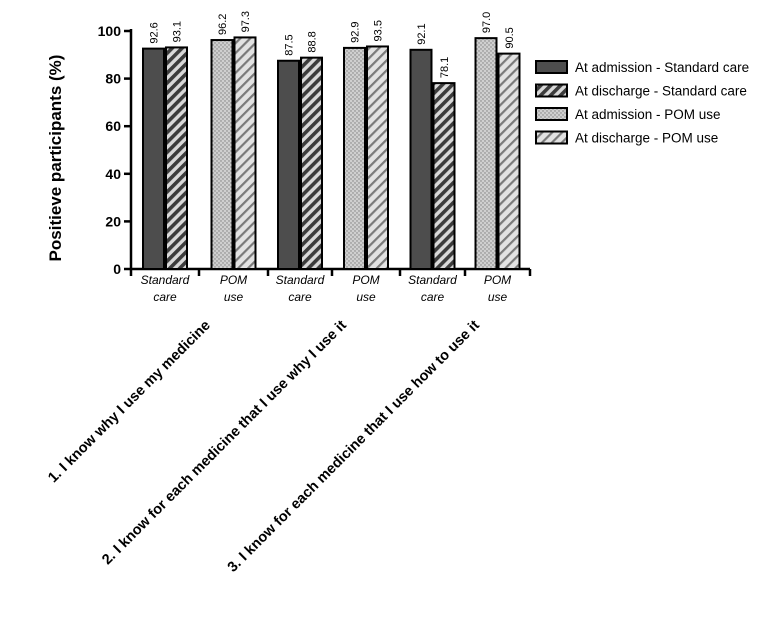 This screenshot has height=635, width=777. Describe the element at coordinates (223, 24) in the screenshot. I see `bar-value-label: 96.2` at that location.